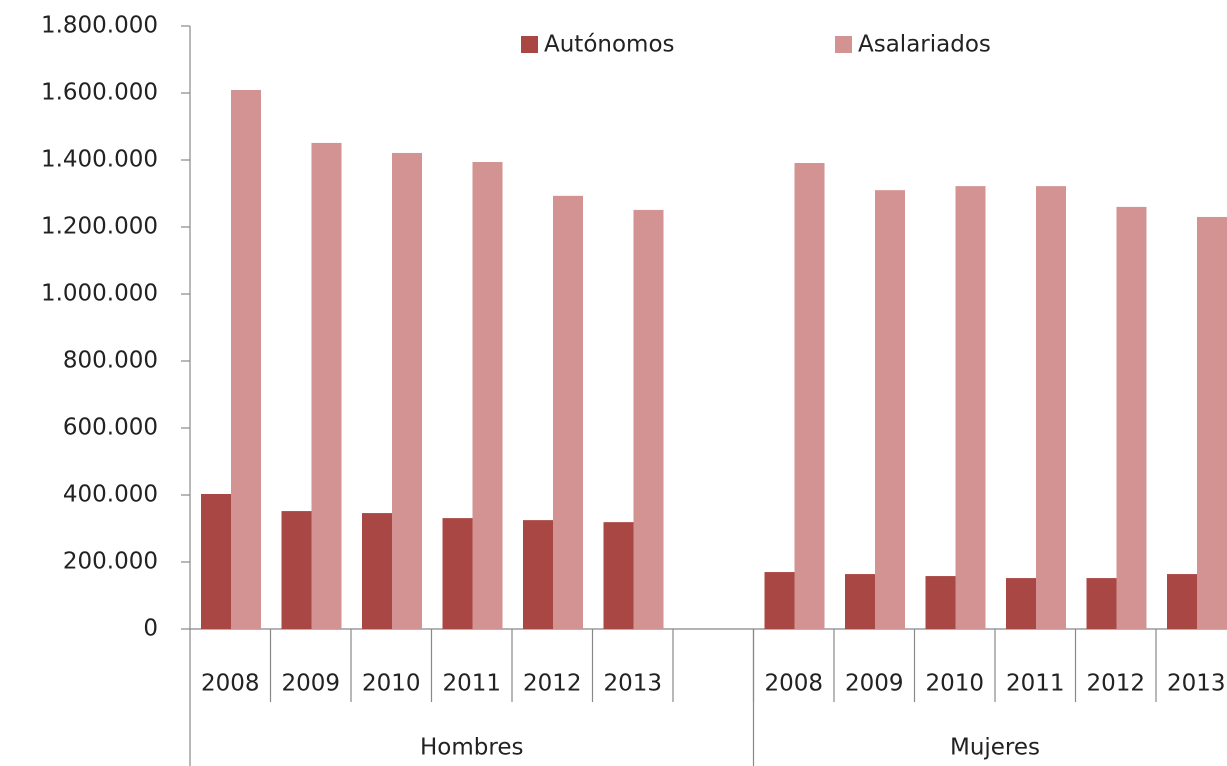 This screenshot has height=766, width=1227. Describe the element at coordinates (110, 495) in the screenshot. I see `y-tick-label: 400.000` at that location.